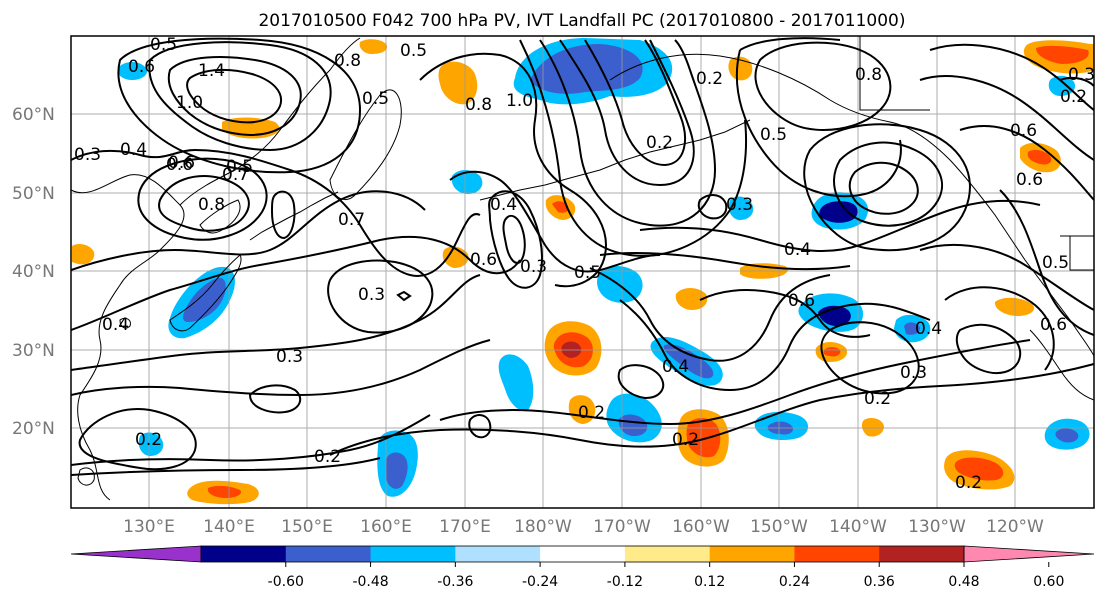 Image resolution: width=1105 pixels, height=601 pixels. I want to click on lon-label: 180°W, so click(543, 527).